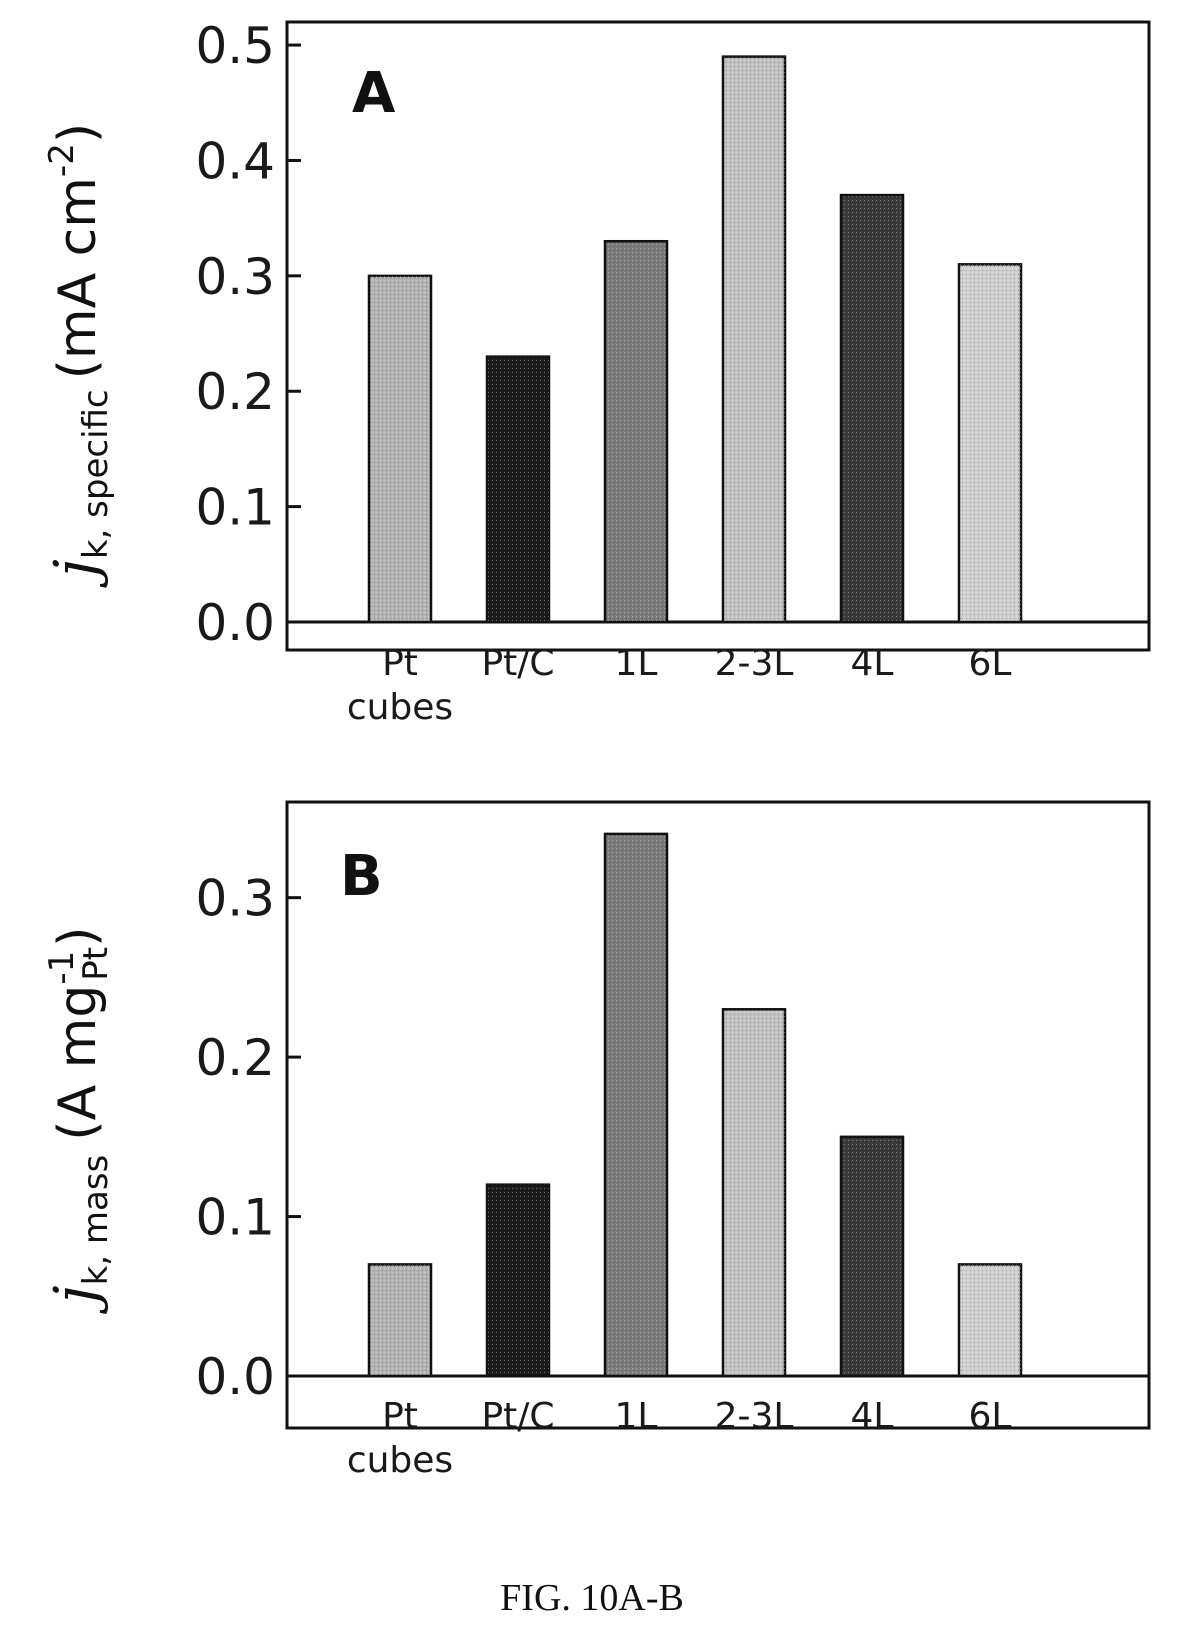 The width and height of the screenshot is (1185, 1636). What do you see at coordinates (62, 160) in the screenshot?
I see `y-axis-label-a-exponent: -2` at bounding box center [62, 160].